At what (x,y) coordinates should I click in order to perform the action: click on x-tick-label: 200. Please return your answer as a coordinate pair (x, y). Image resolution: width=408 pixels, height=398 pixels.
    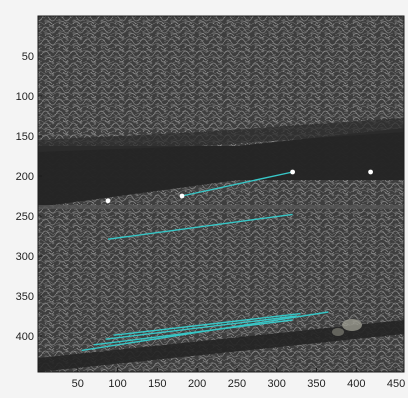
    Looking at the image, I should click on (197, 384).